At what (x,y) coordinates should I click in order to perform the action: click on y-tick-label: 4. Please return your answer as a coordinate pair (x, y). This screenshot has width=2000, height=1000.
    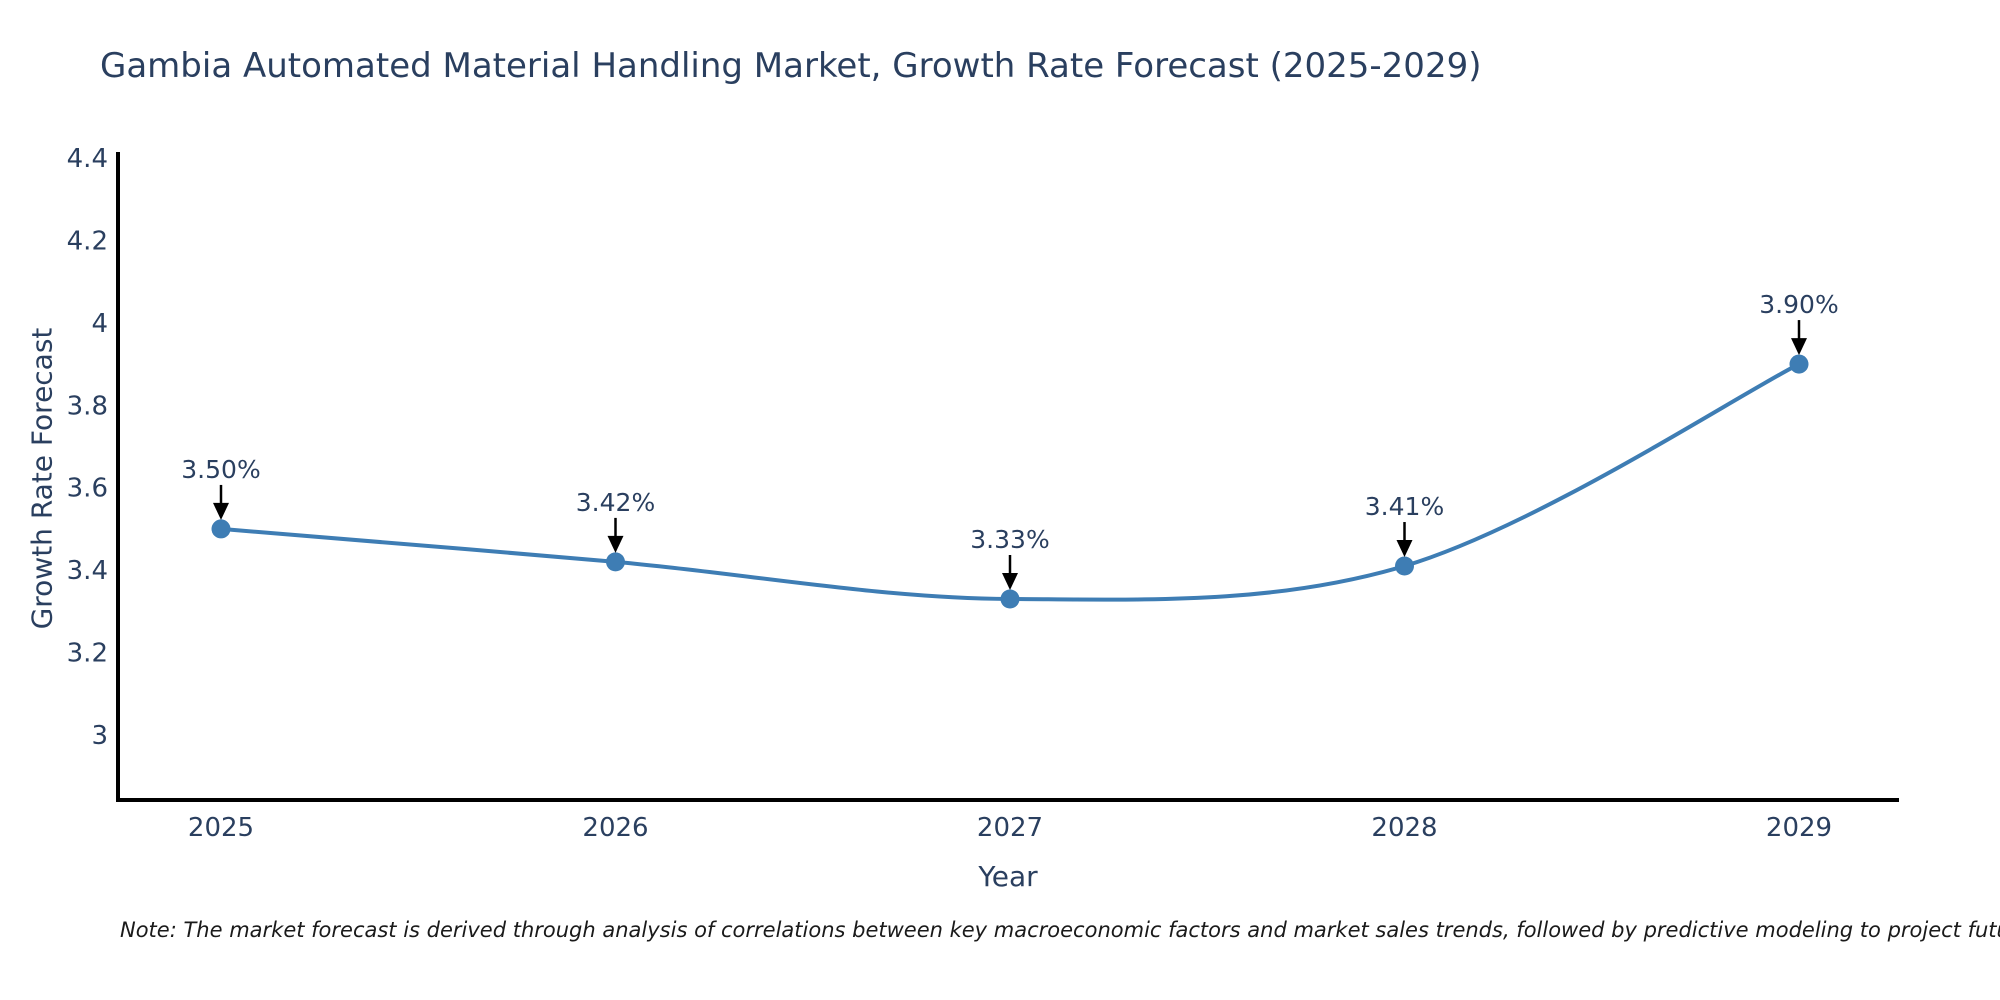
    Looking at the image, I should click on (99, 324).